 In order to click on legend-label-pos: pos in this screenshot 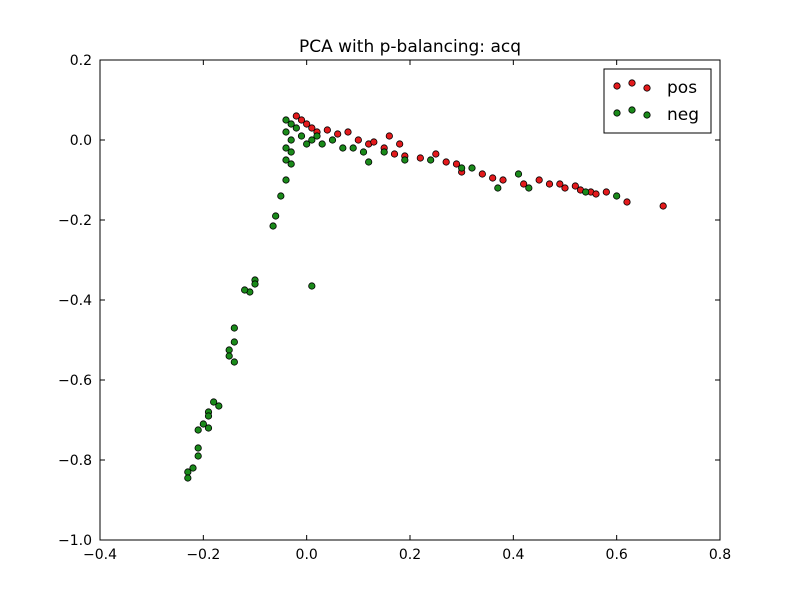, I will do `click(682, 88)`.